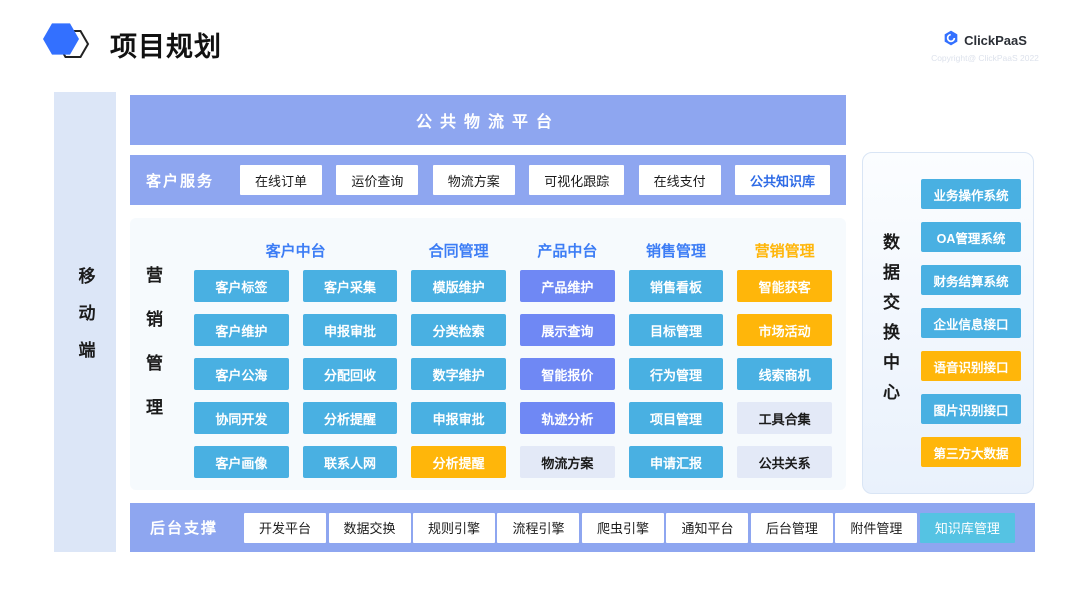  I want to click on app-header: 项目规划, so click(131, 44).